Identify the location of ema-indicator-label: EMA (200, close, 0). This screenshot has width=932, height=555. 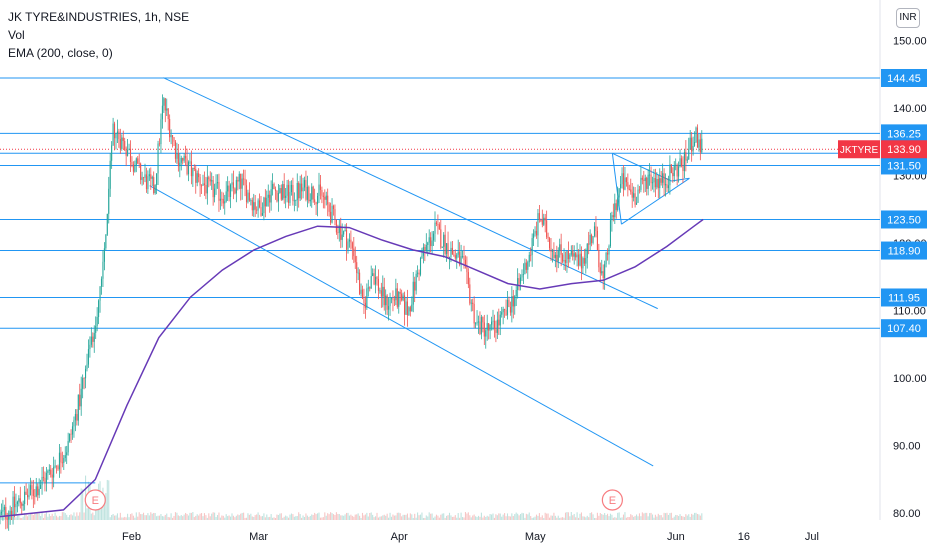
(60, 53).